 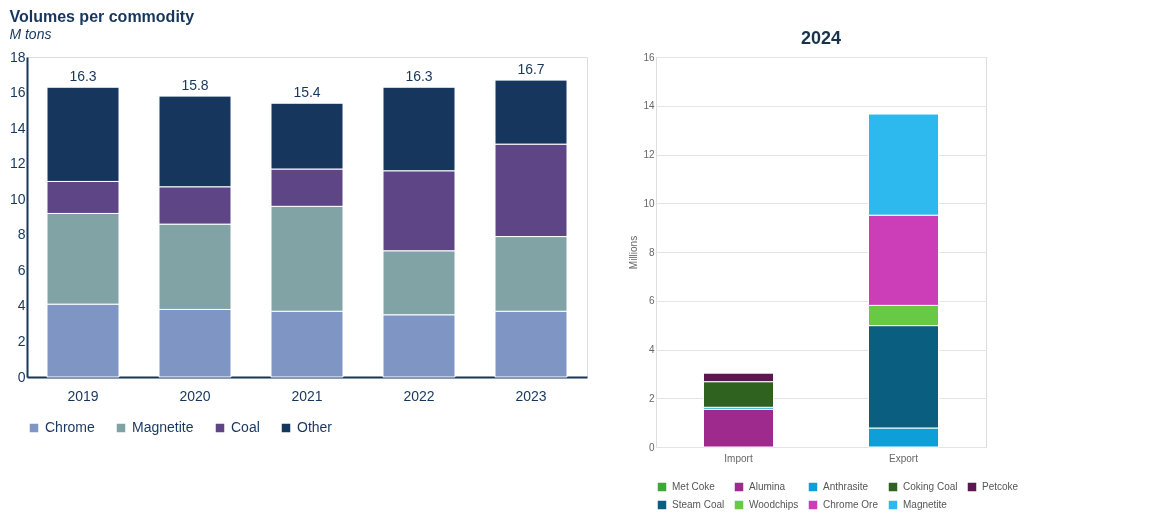 I want to click on y-axis-title: Millions, so click(x=634, y=252).